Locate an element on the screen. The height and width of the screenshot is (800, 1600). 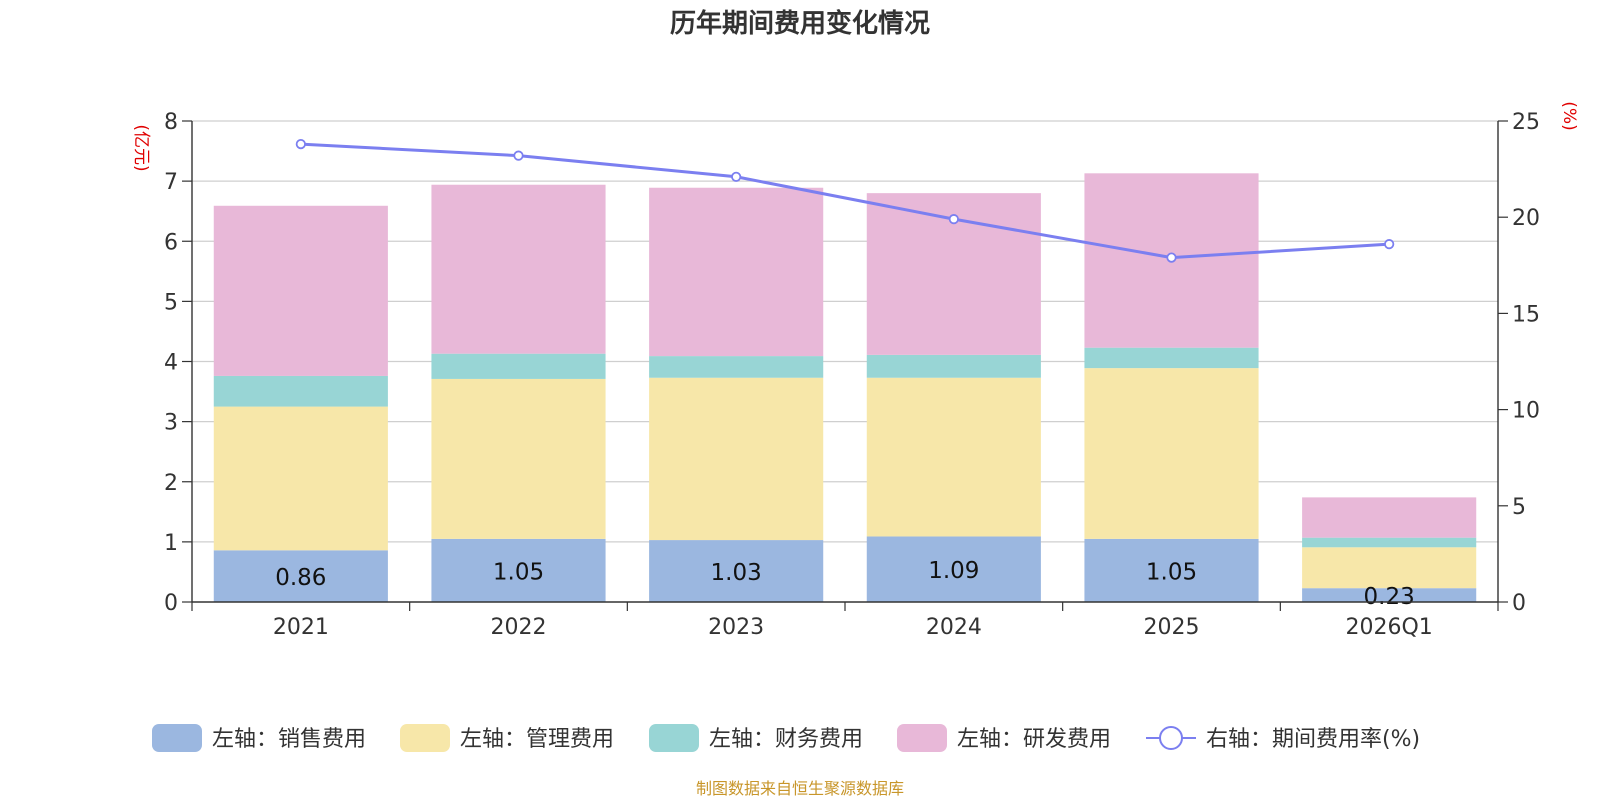
right-axis-tick-label: 15 is located at coordinates (1526, 314).